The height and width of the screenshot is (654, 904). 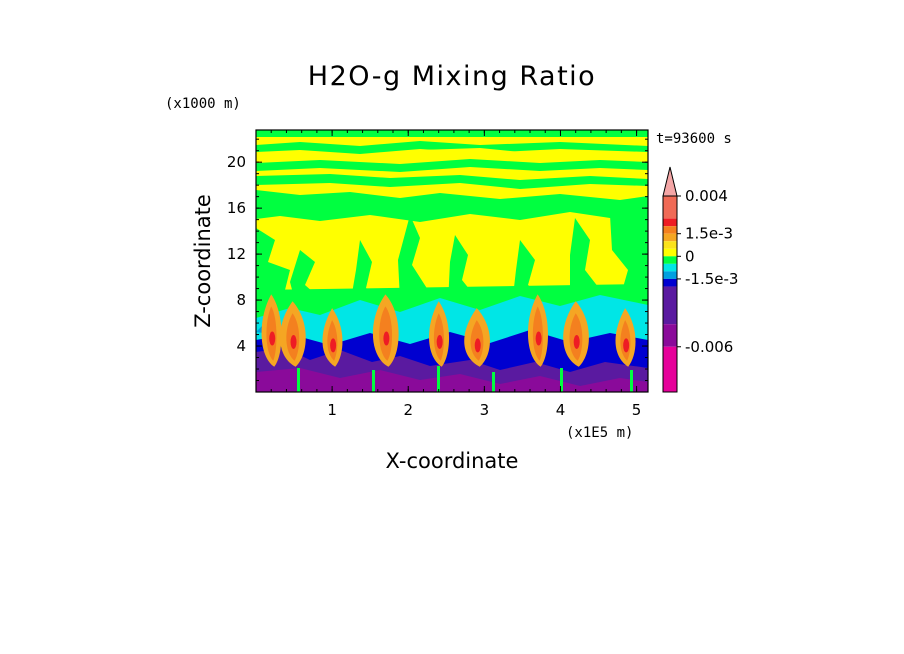 I want to click on time-label: t=93600 s, so click(x=694, y=139).